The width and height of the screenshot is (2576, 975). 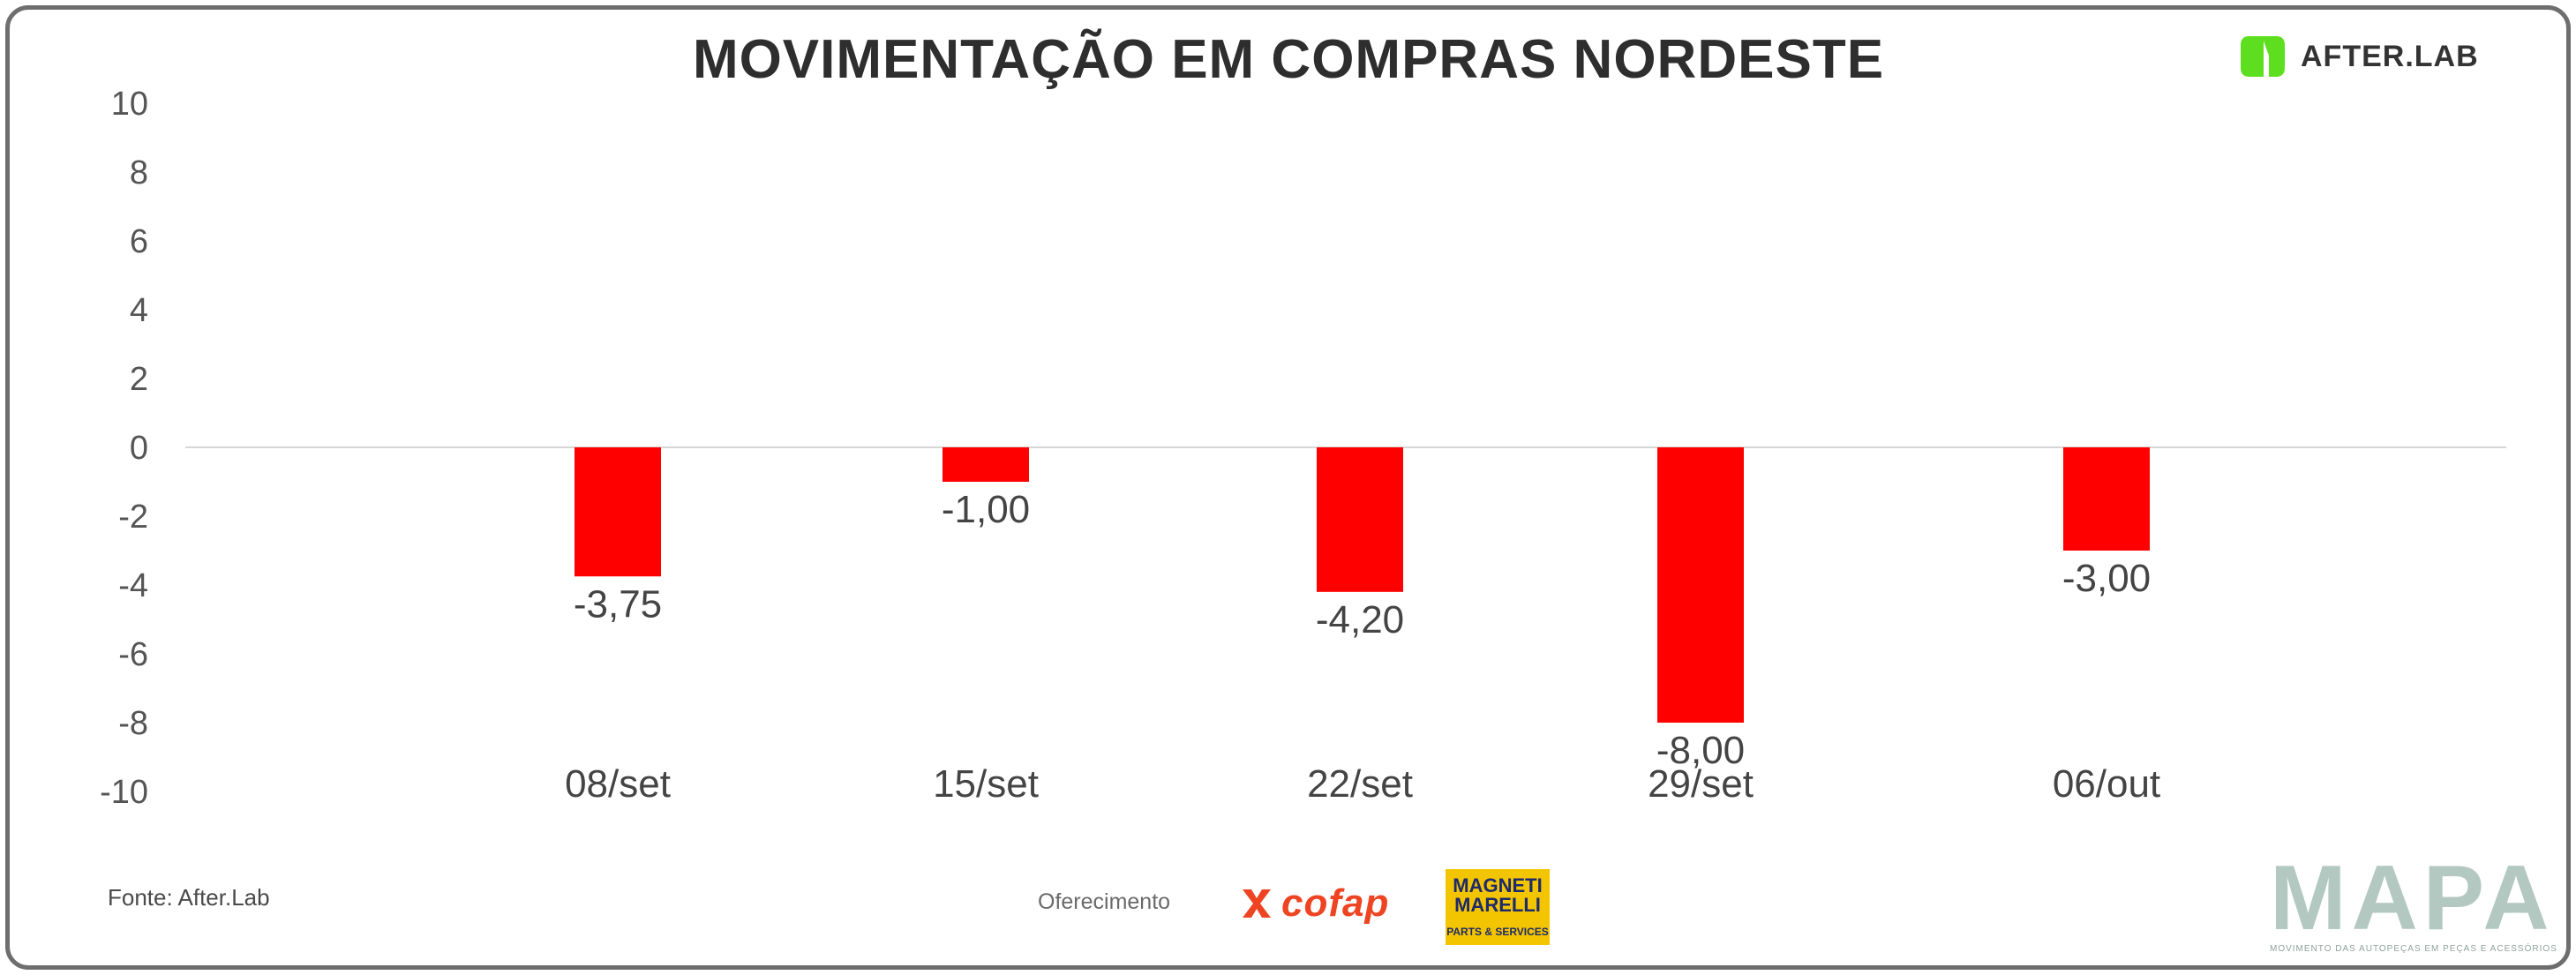 What do you see at coordinates (139, 310) in the screenshot?
I see `y-tick-label: 4` at bounding box center [139, 310].